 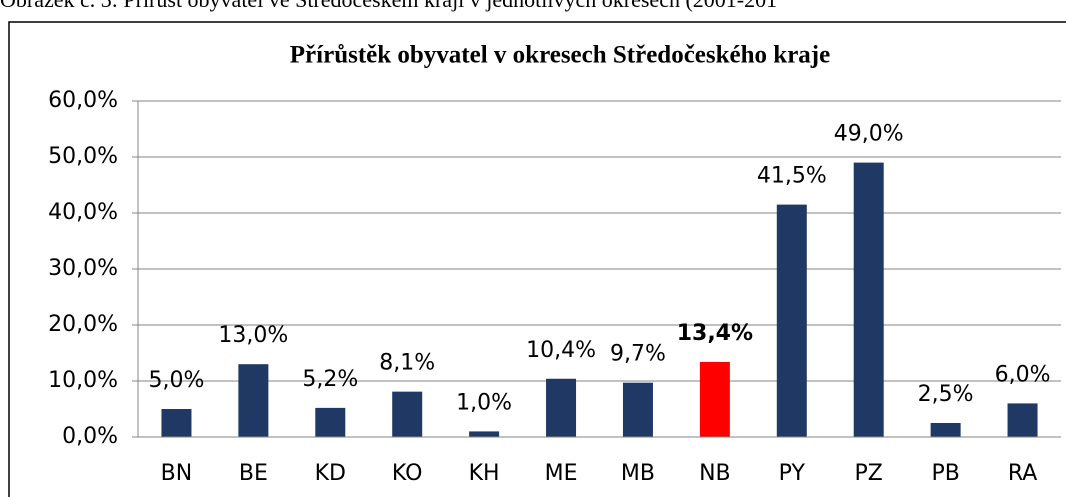 What do you see at coordinates (407, 363) in the screenshot?
I see `data-label: 8,1%` at bounding box center [407, 363].